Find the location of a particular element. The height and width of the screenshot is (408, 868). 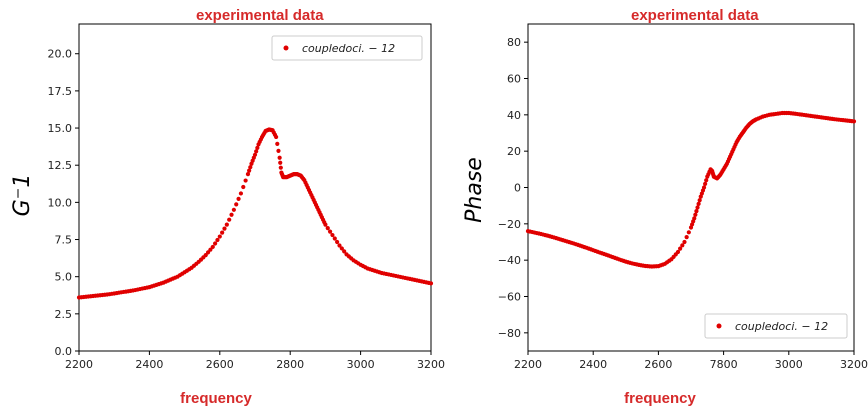

chart-left-y-axis-label: G⁻1 is located at coordinates (22, 195).